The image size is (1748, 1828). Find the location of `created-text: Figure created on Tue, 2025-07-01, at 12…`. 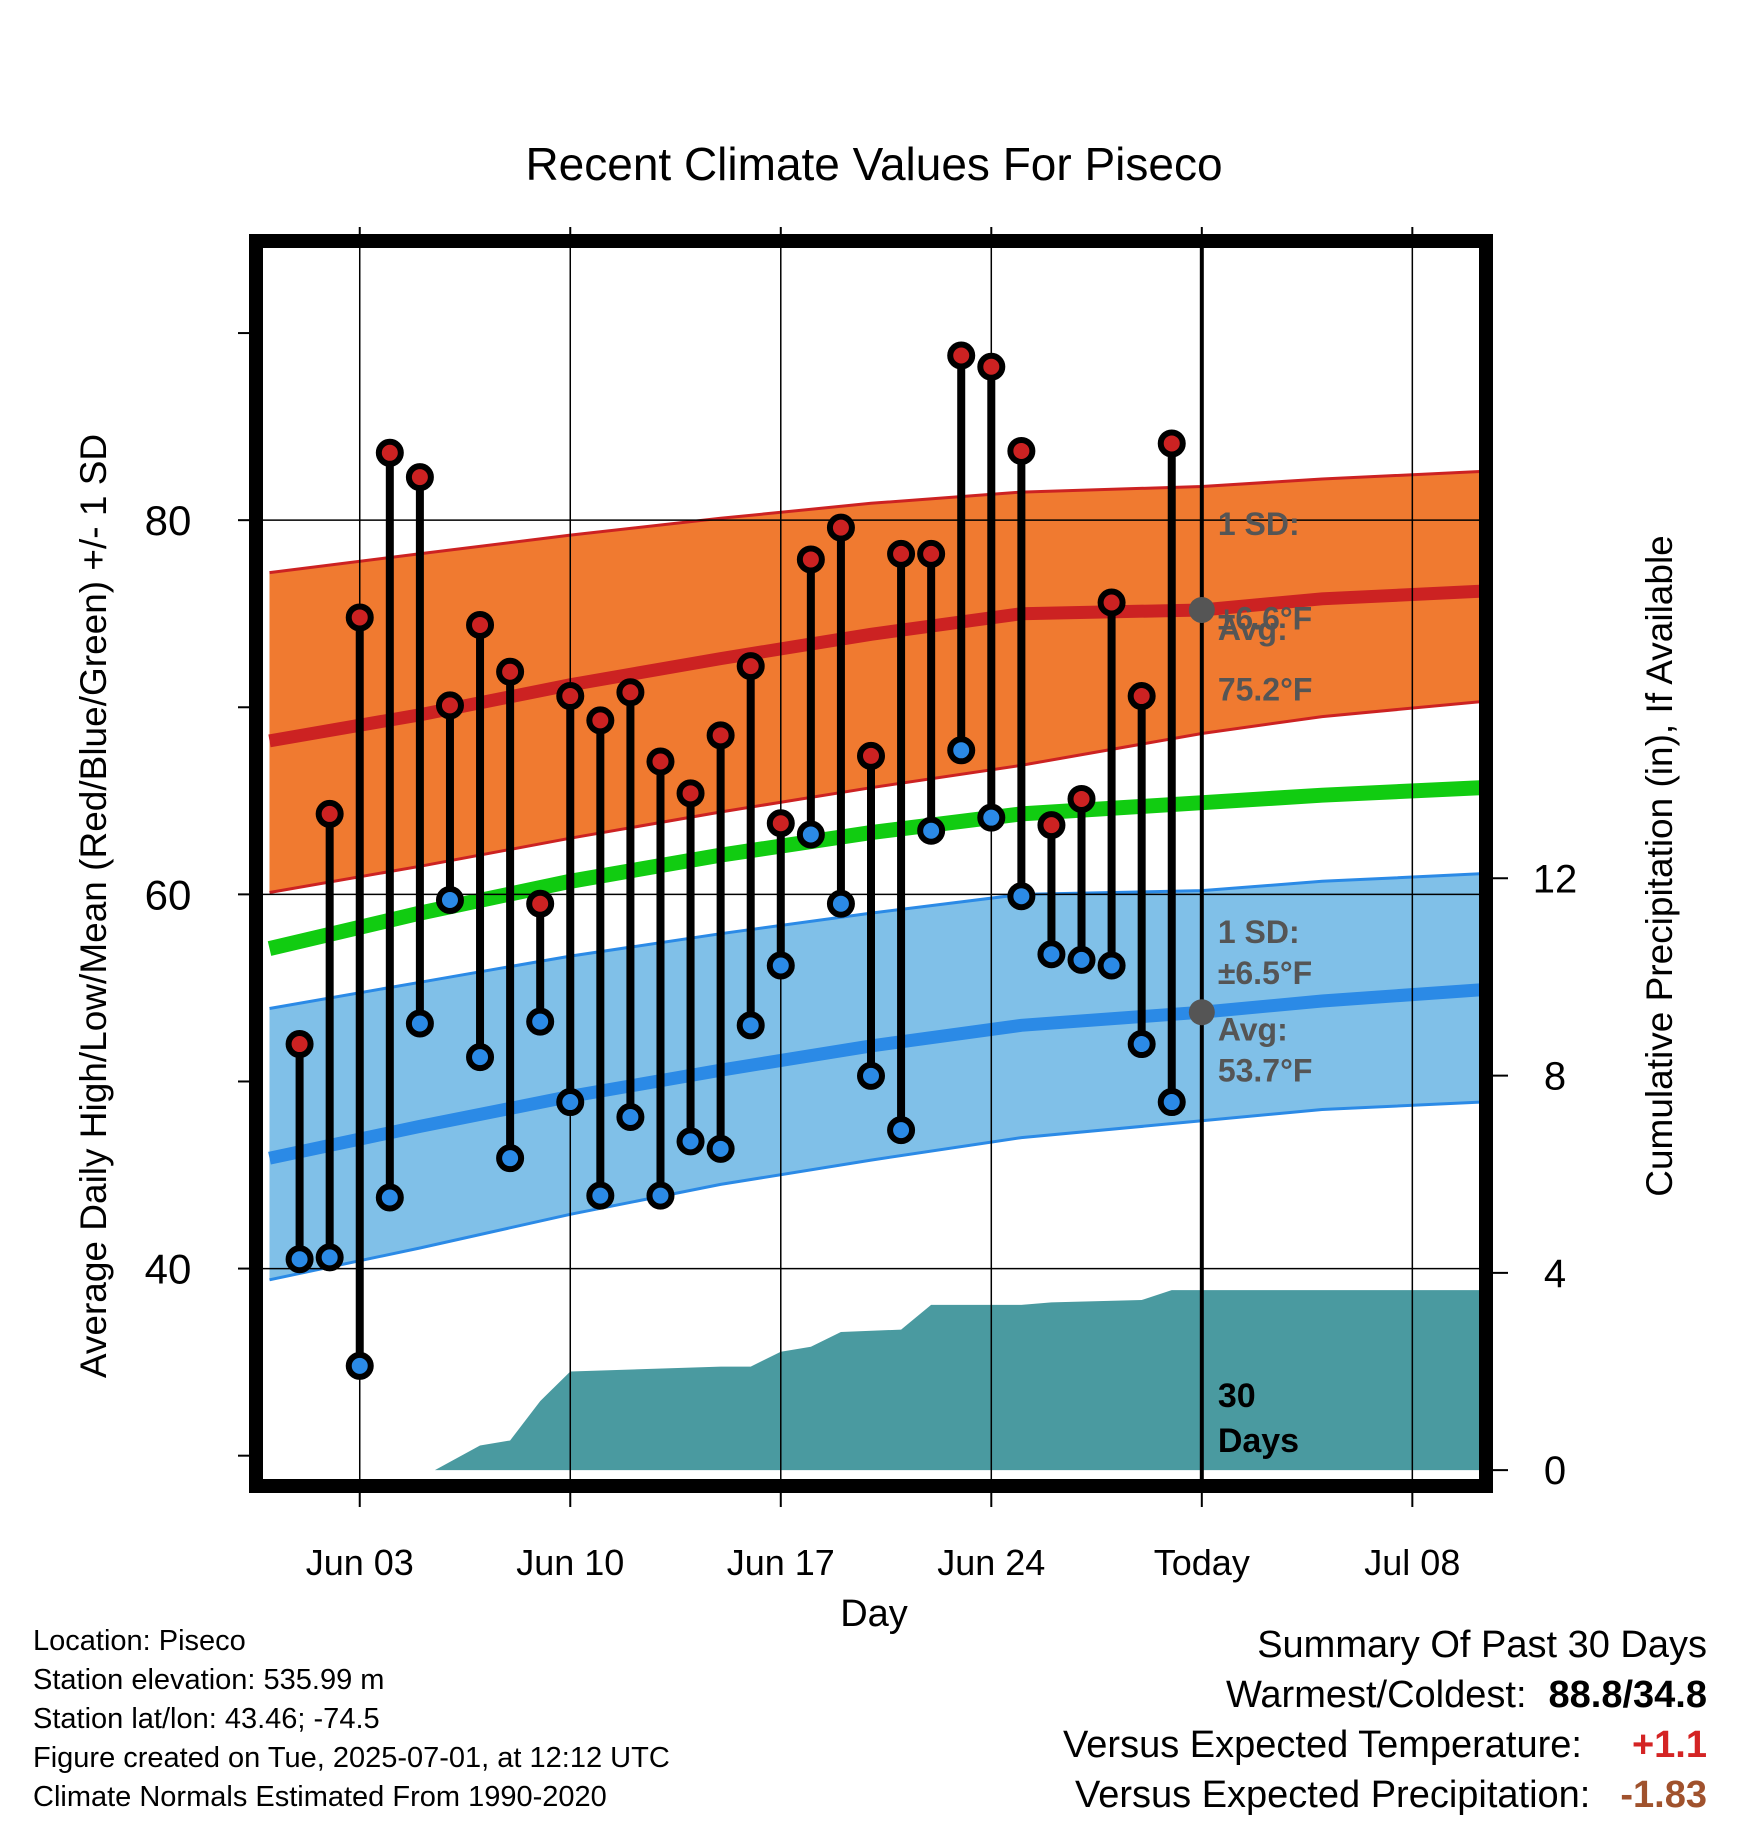

created-text: Figure created on Tue, 2025-07-01, at 12… is located at coordinates (351, 1758).